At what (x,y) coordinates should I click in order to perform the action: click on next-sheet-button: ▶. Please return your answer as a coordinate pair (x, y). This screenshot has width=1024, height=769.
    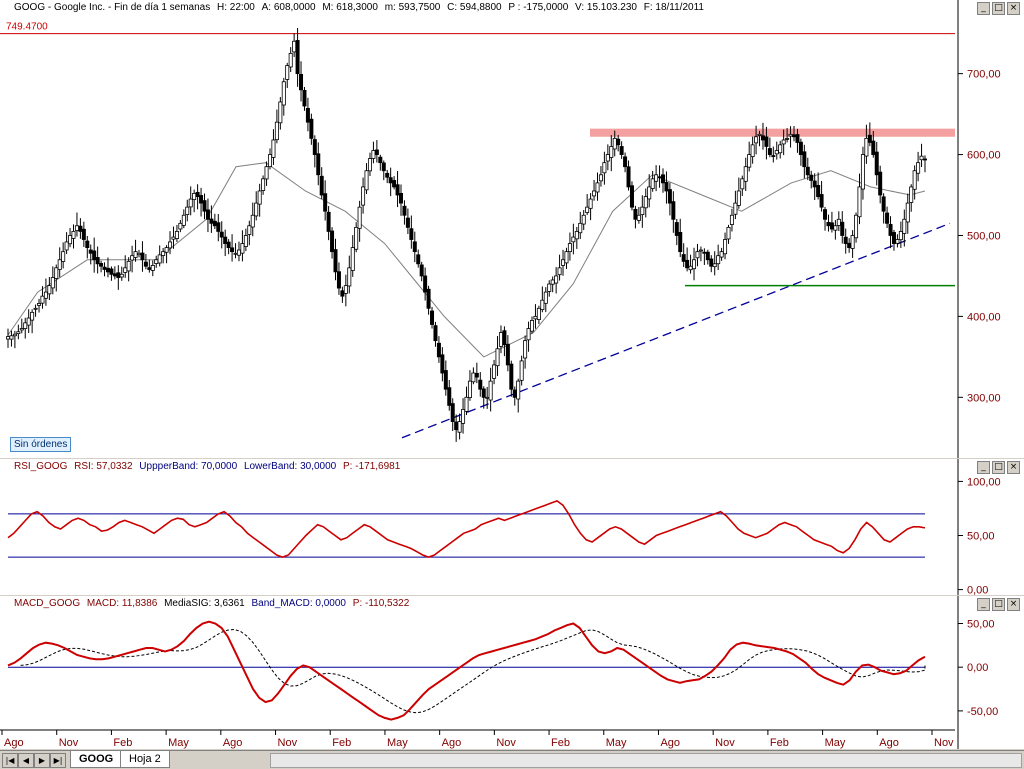
    Looking at the image, I should click on (42, 760).